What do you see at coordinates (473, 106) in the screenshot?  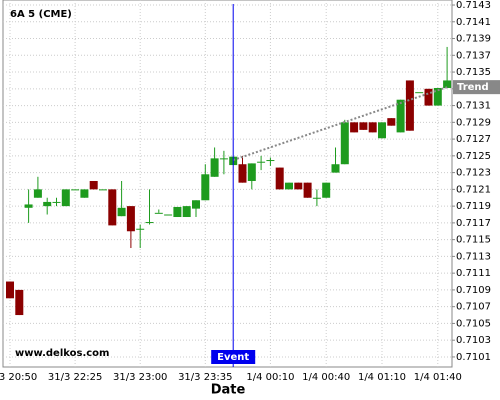 I see `y-tick-label: 0.7131` at bounding box center [473, 106].